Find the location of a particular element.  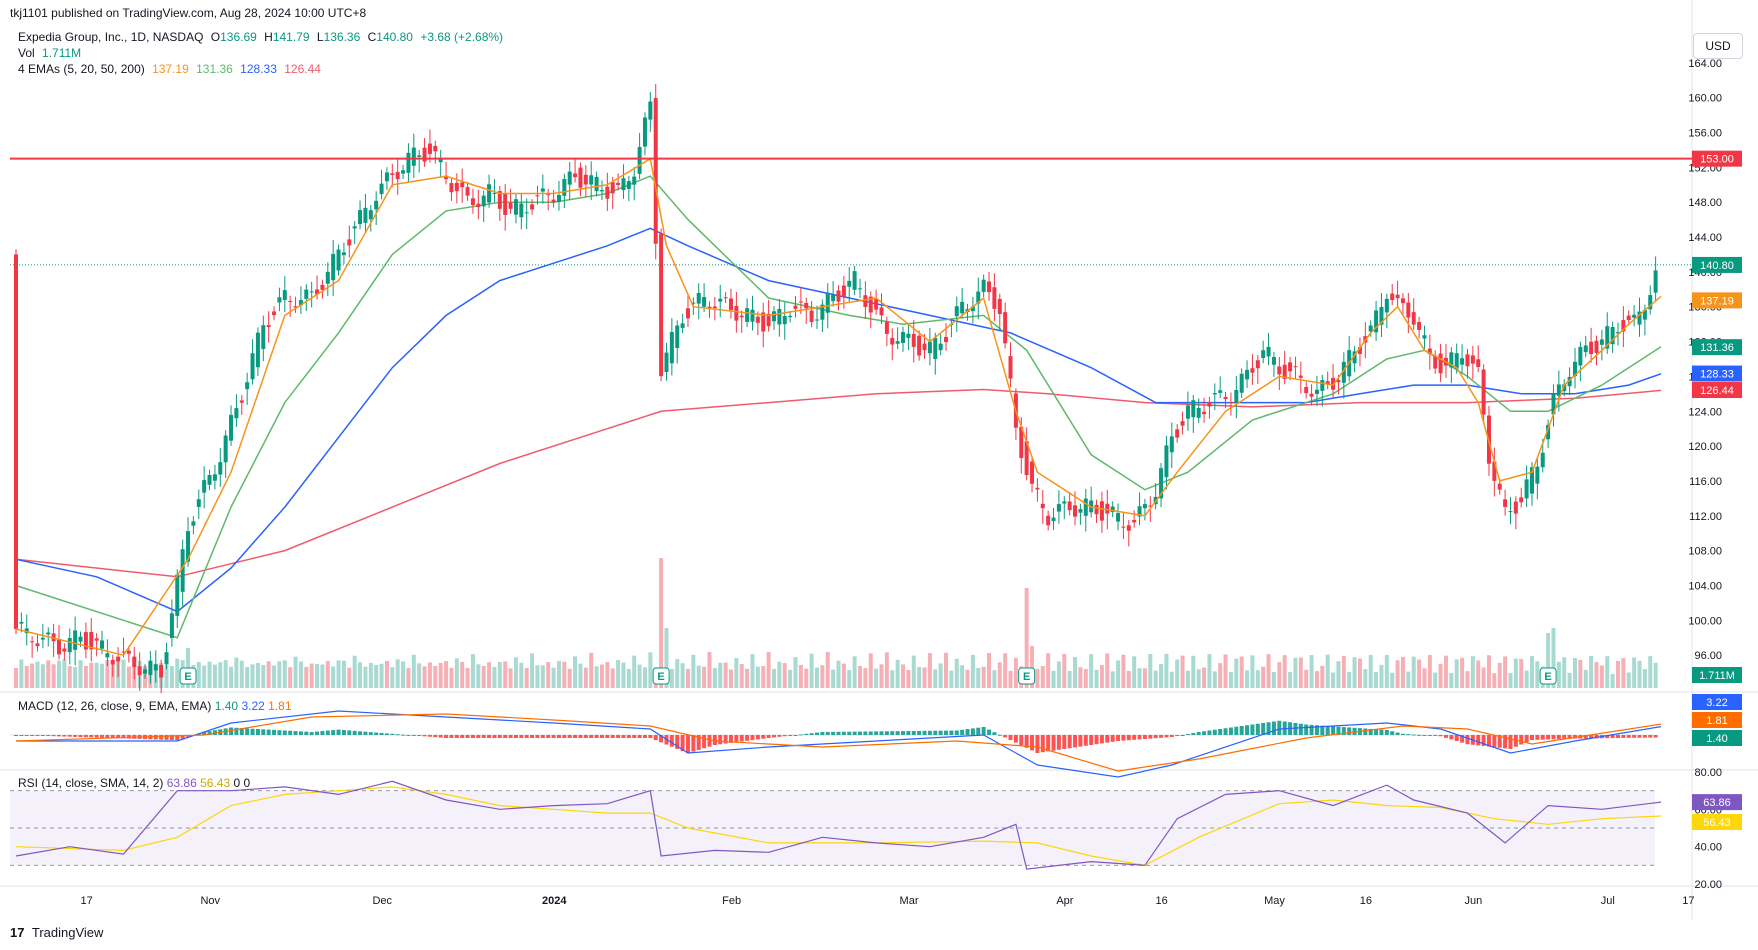

ema-0-tag is located at coordinates (1717, 300).